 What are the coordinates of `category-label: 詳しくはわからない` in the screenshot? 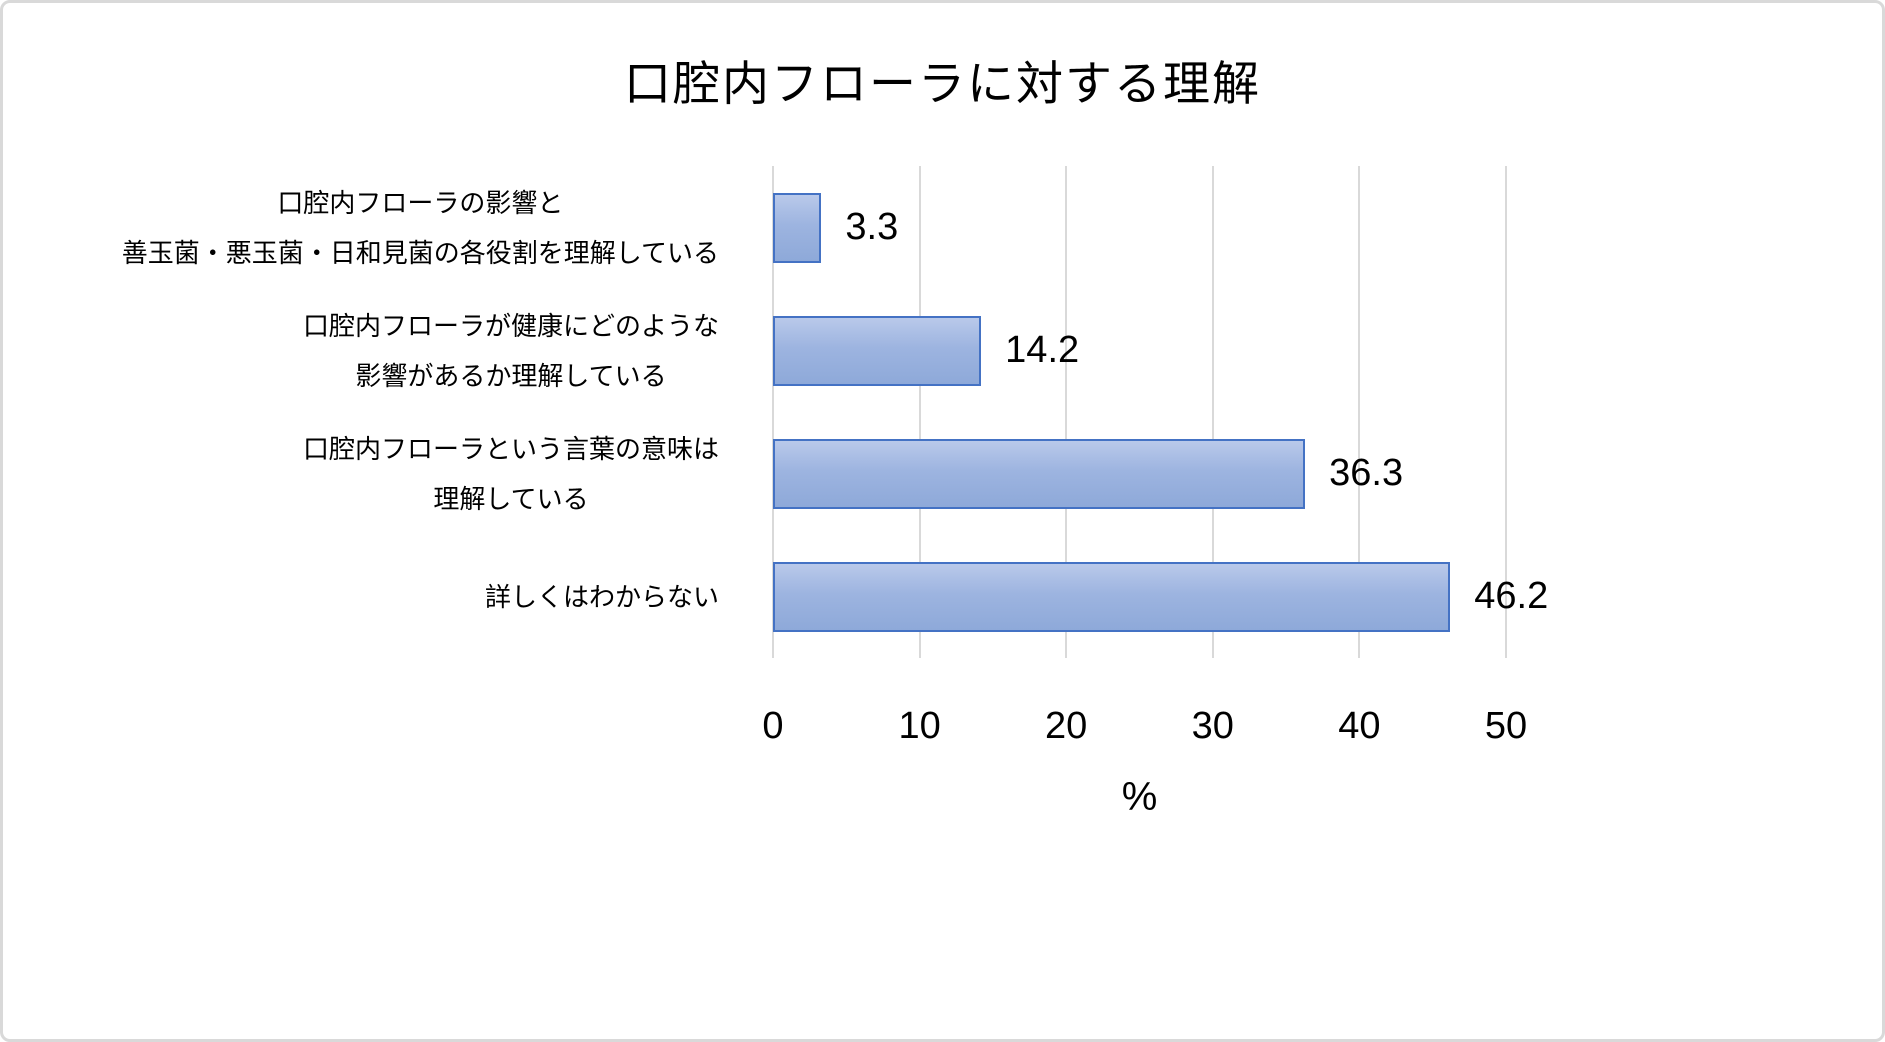 It's located at (374, 596).